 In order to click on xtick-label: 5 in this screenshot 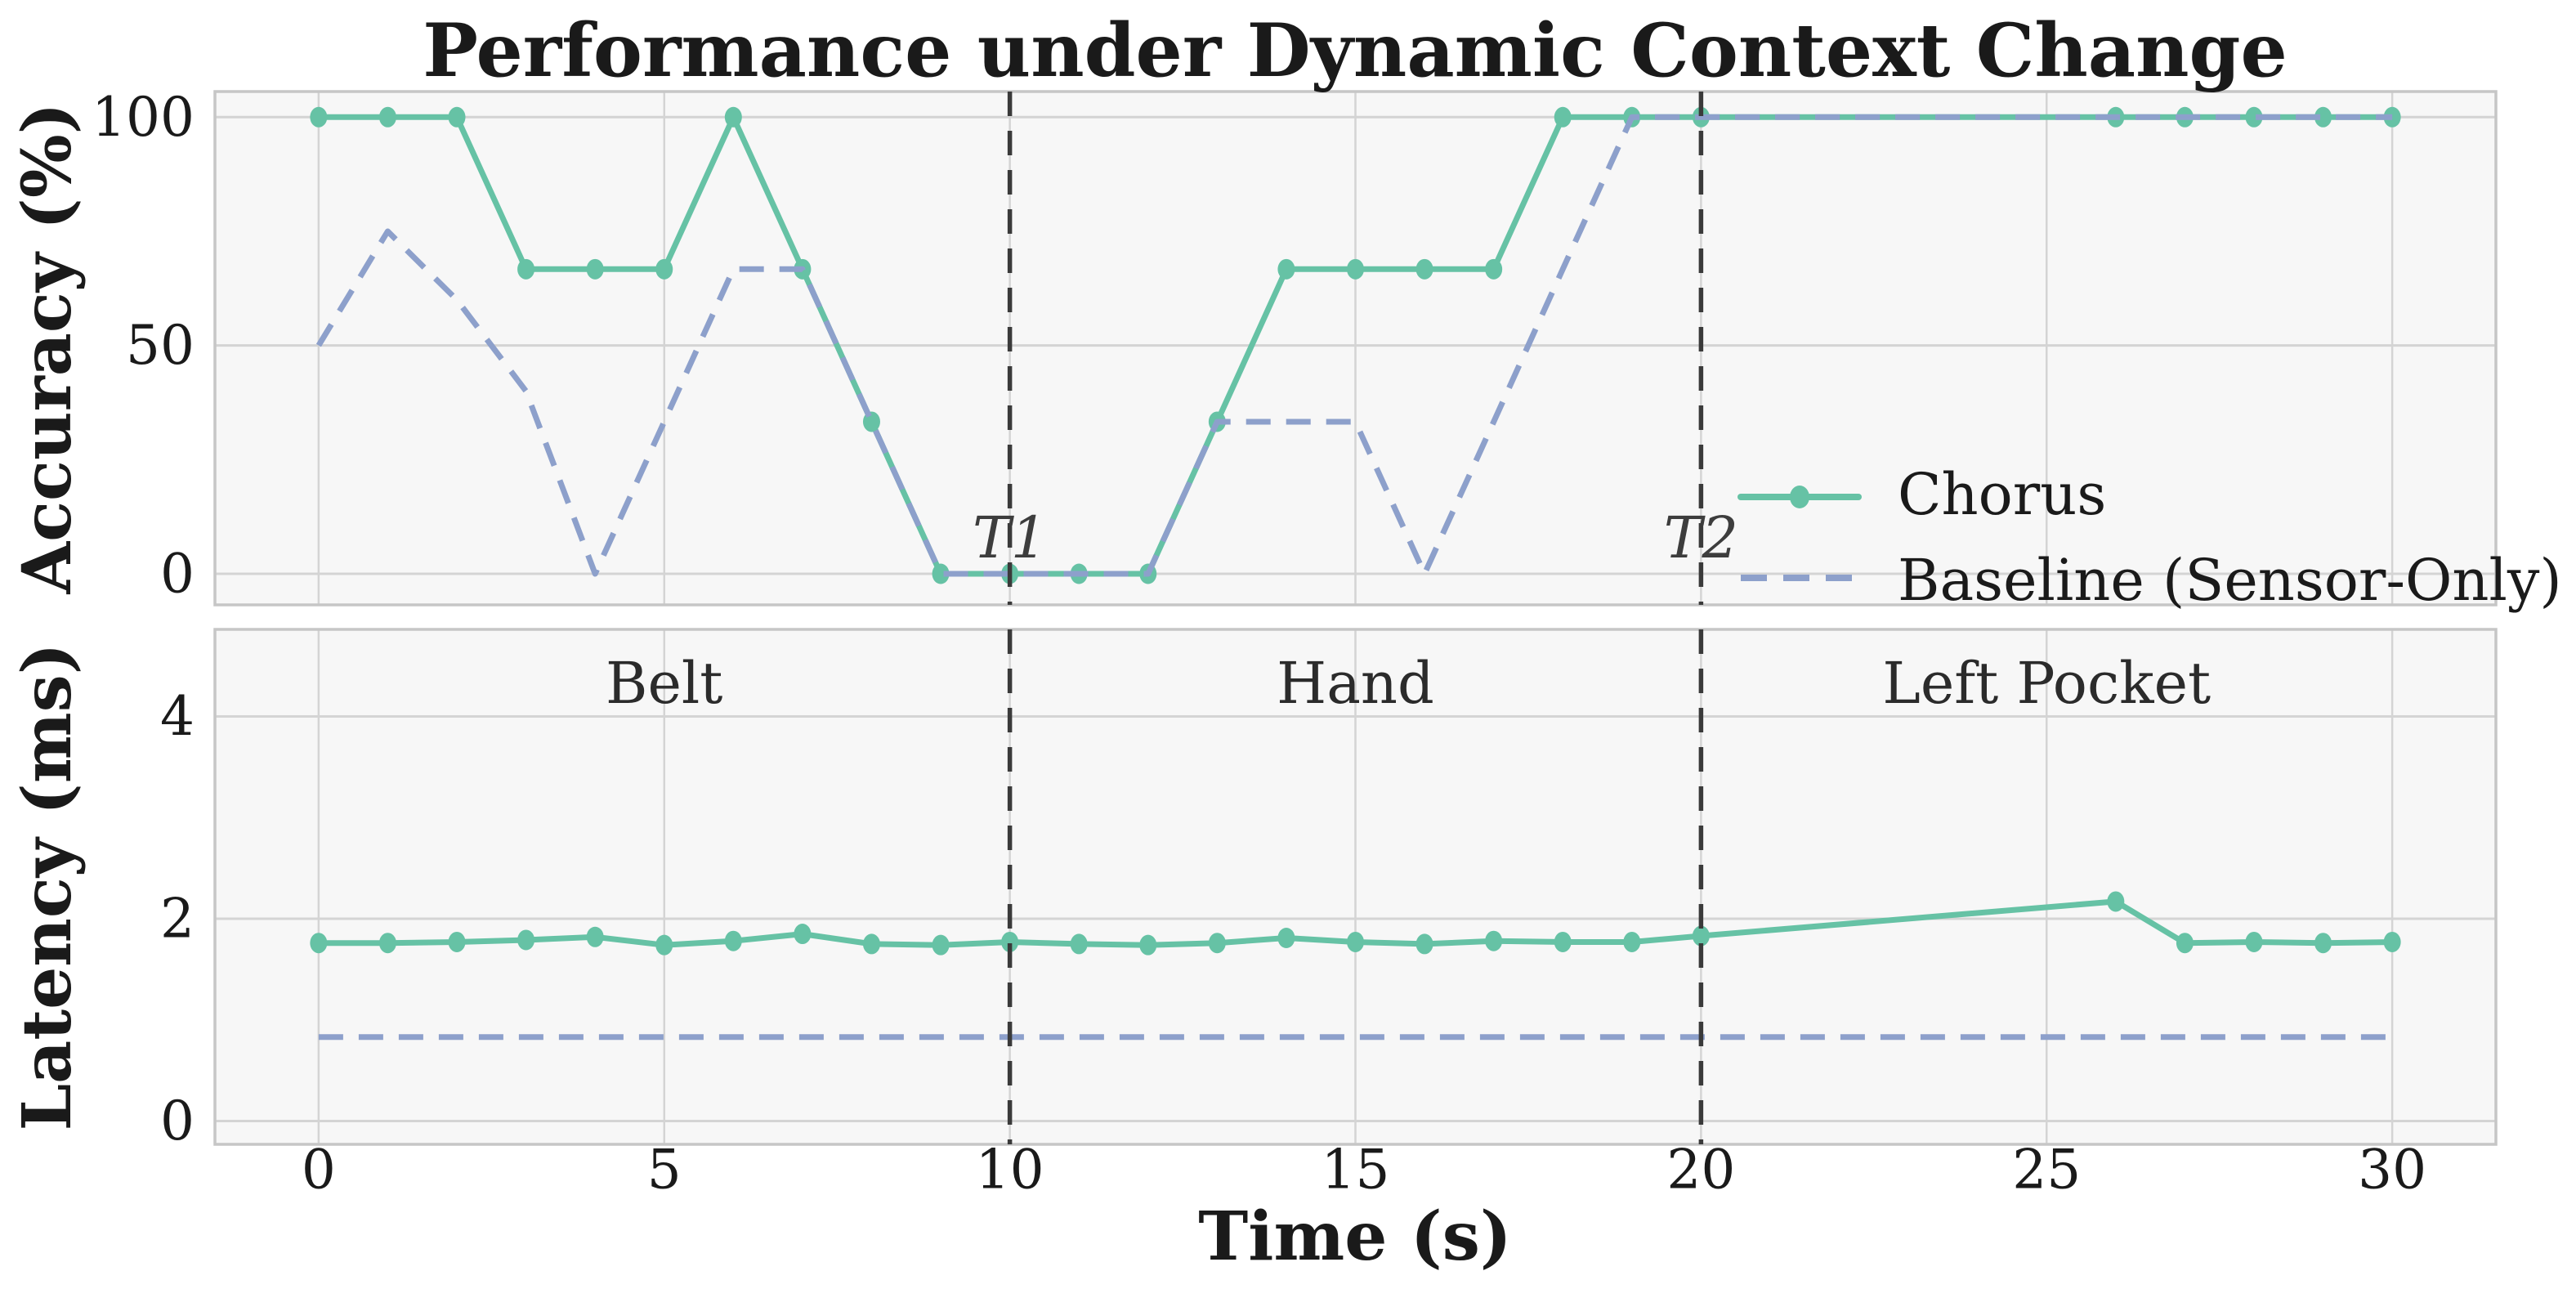, I will do `click(664, 1170)`.